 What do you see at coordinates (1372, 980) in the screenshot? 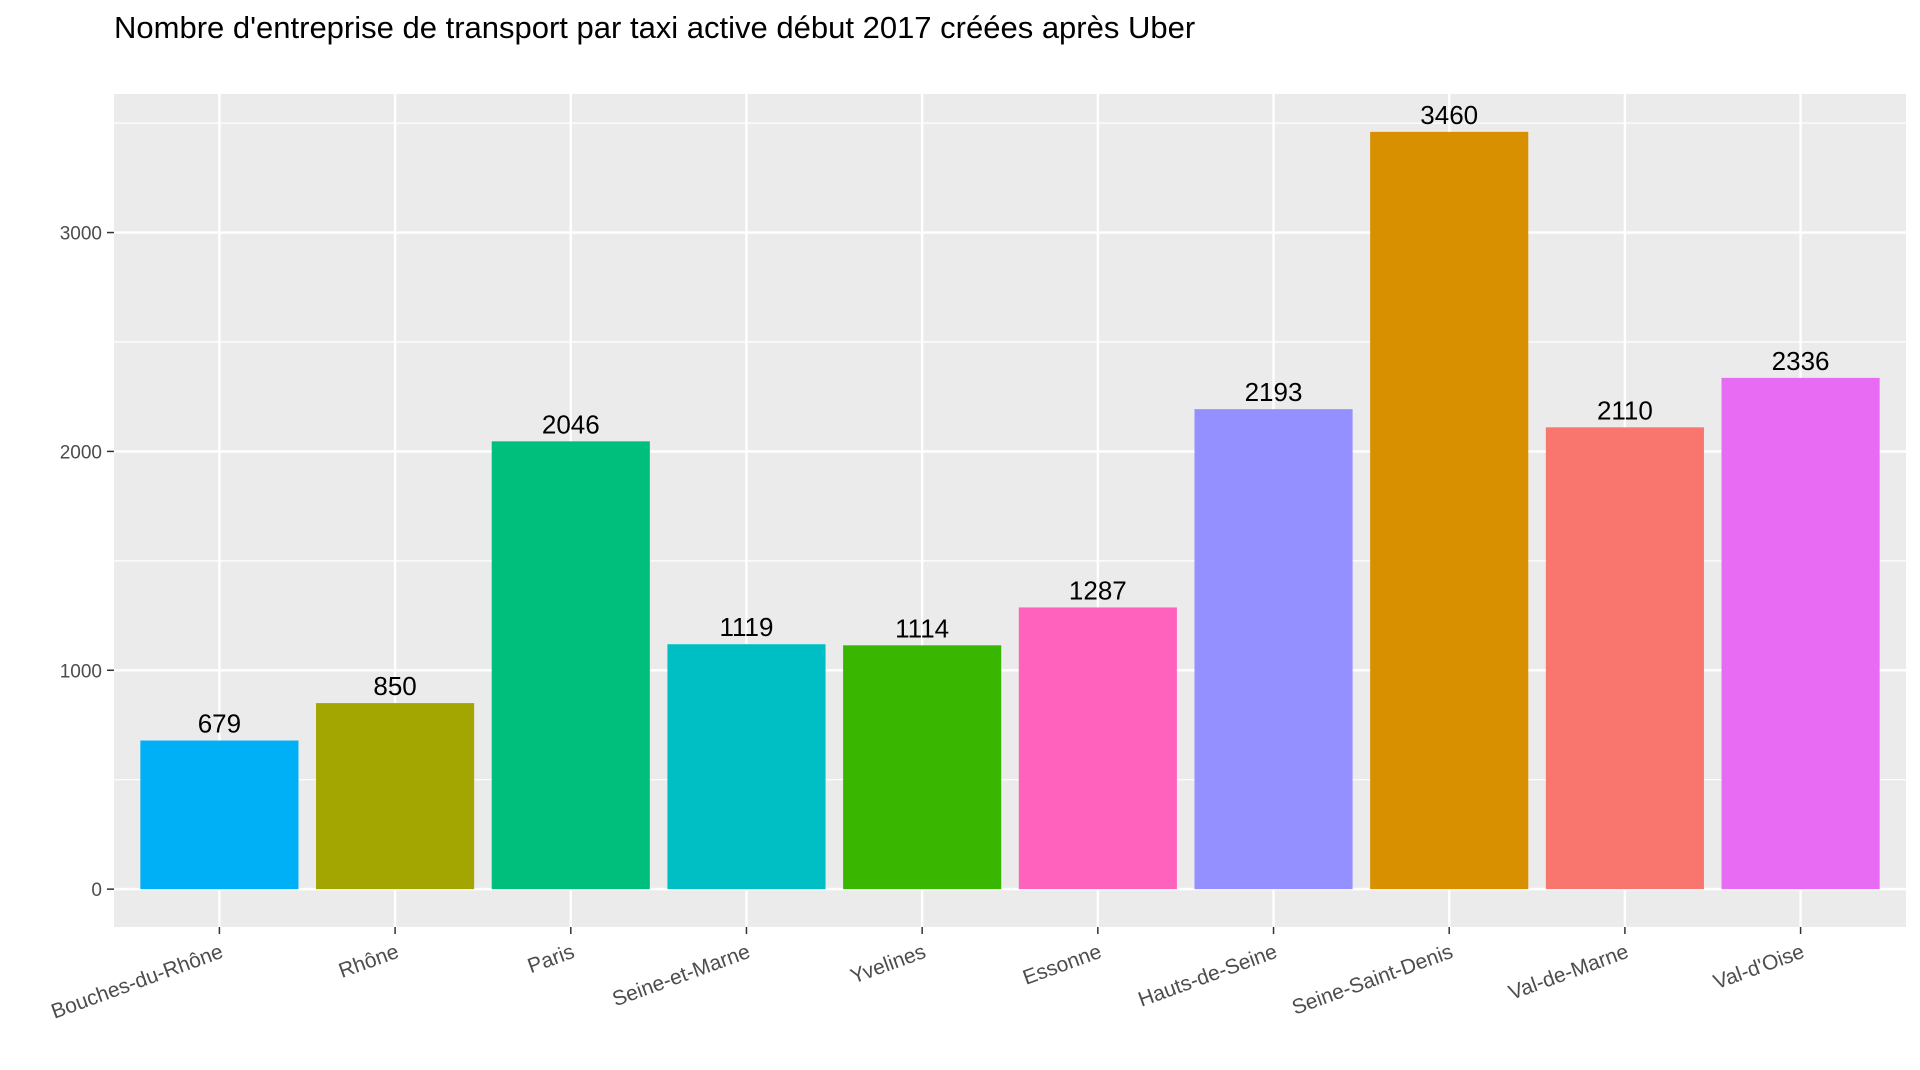
I see `x-tick-label: Seine-Saint-Denis` at bounding box center [1372, 980].